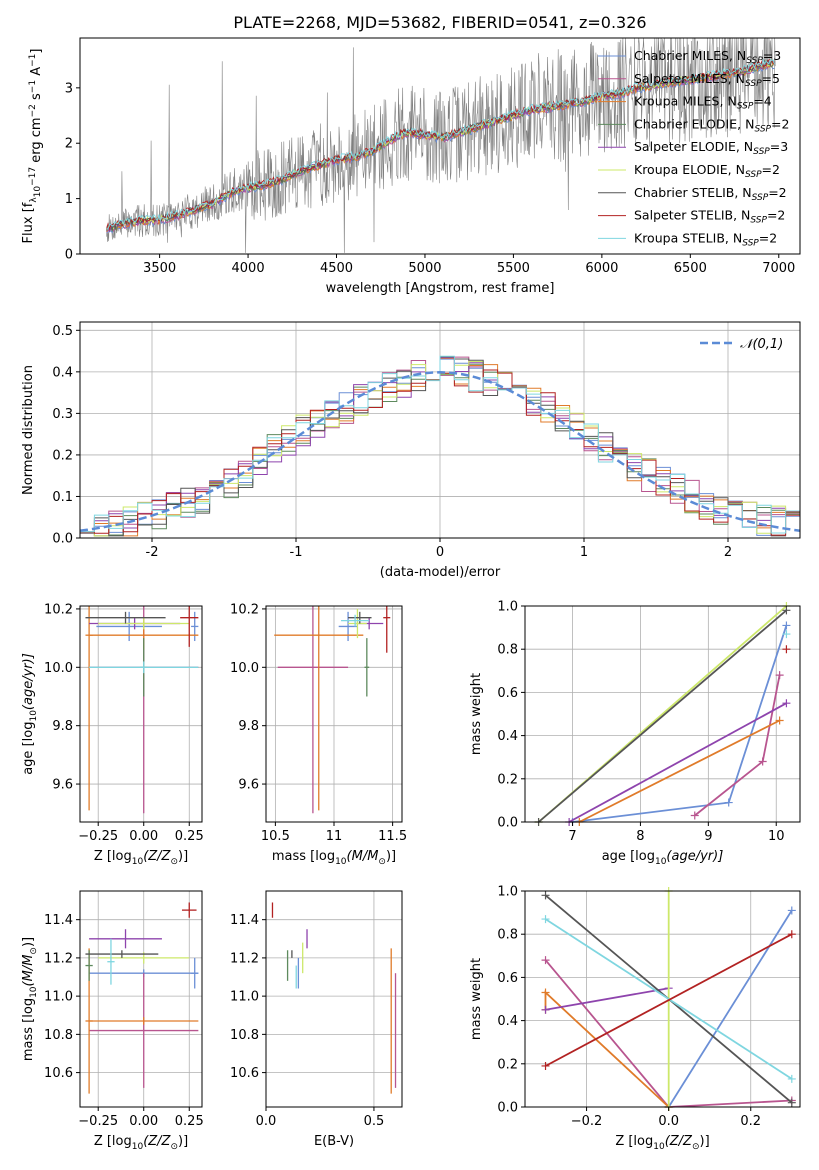 The height and width of the screenshot is (1170, 819). Describe the element at coordinates (62, 414) in the screenshot. I see `y-tick-label: 0.3` at that location.